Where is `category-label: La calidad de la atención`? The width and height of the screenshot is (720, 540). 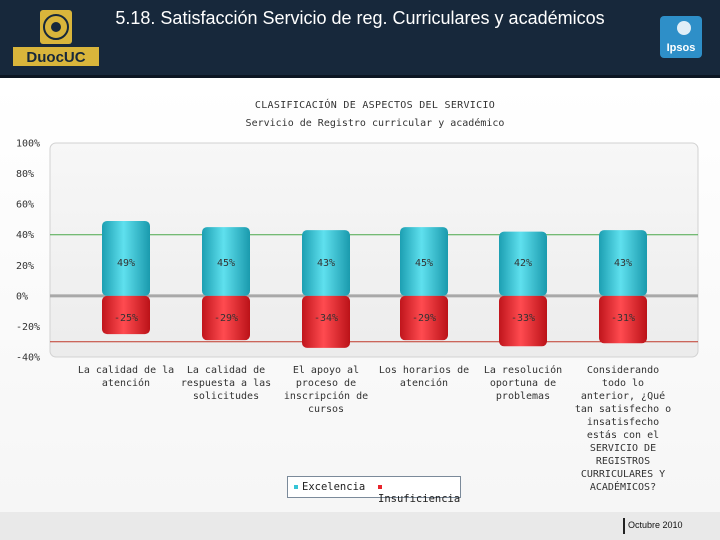 category-label: La calidad de la atención is located at coordinates (126, 377).